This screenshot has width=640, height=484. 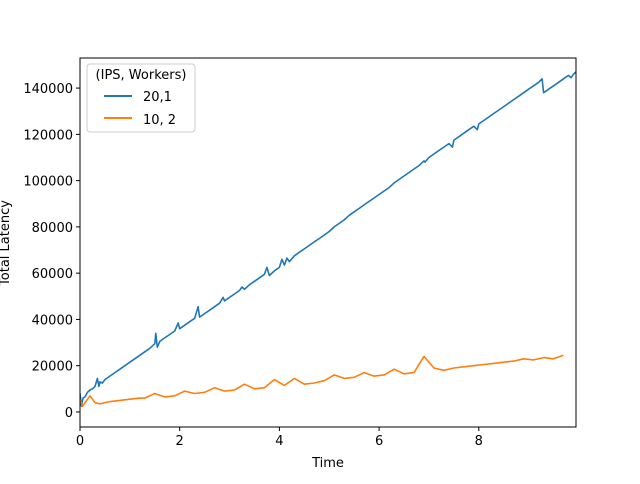 What do you see at coordinates (327, 463) in the screenshot?
I see `x-axis-label: Time` at bounding box center [327, 463].